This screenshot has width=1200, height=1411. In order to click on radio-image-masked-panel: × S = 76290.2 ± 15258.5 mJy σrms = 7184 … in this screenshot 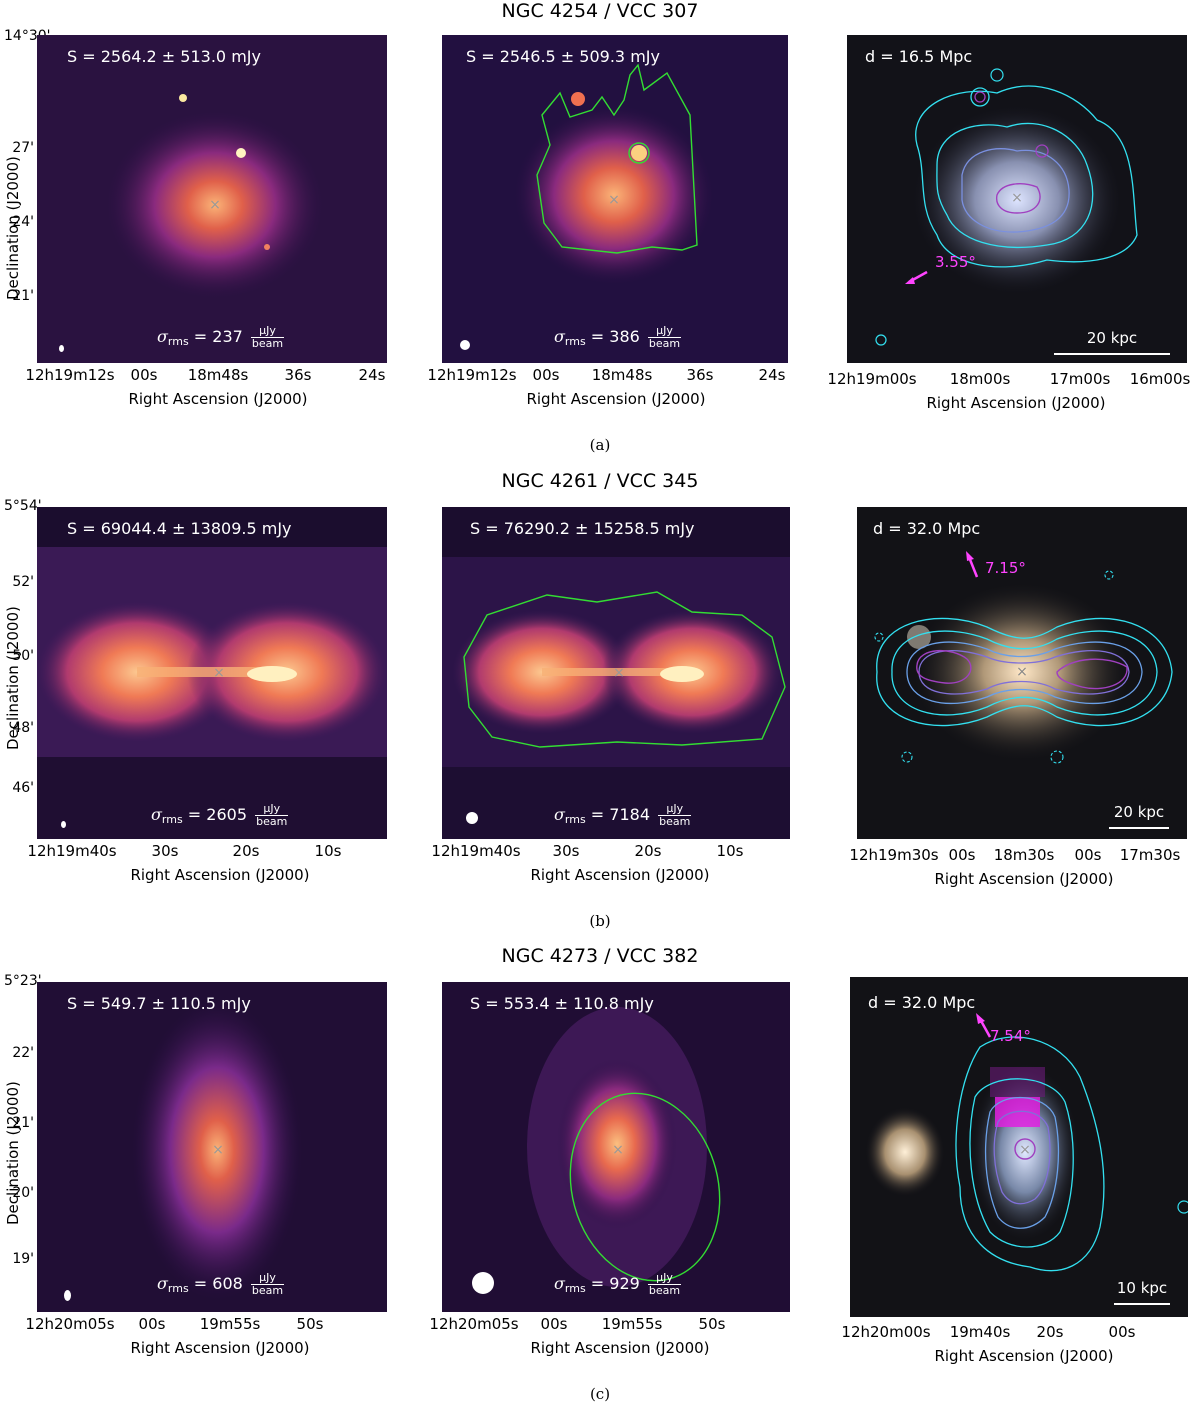, I will do `click(616, 673)`.